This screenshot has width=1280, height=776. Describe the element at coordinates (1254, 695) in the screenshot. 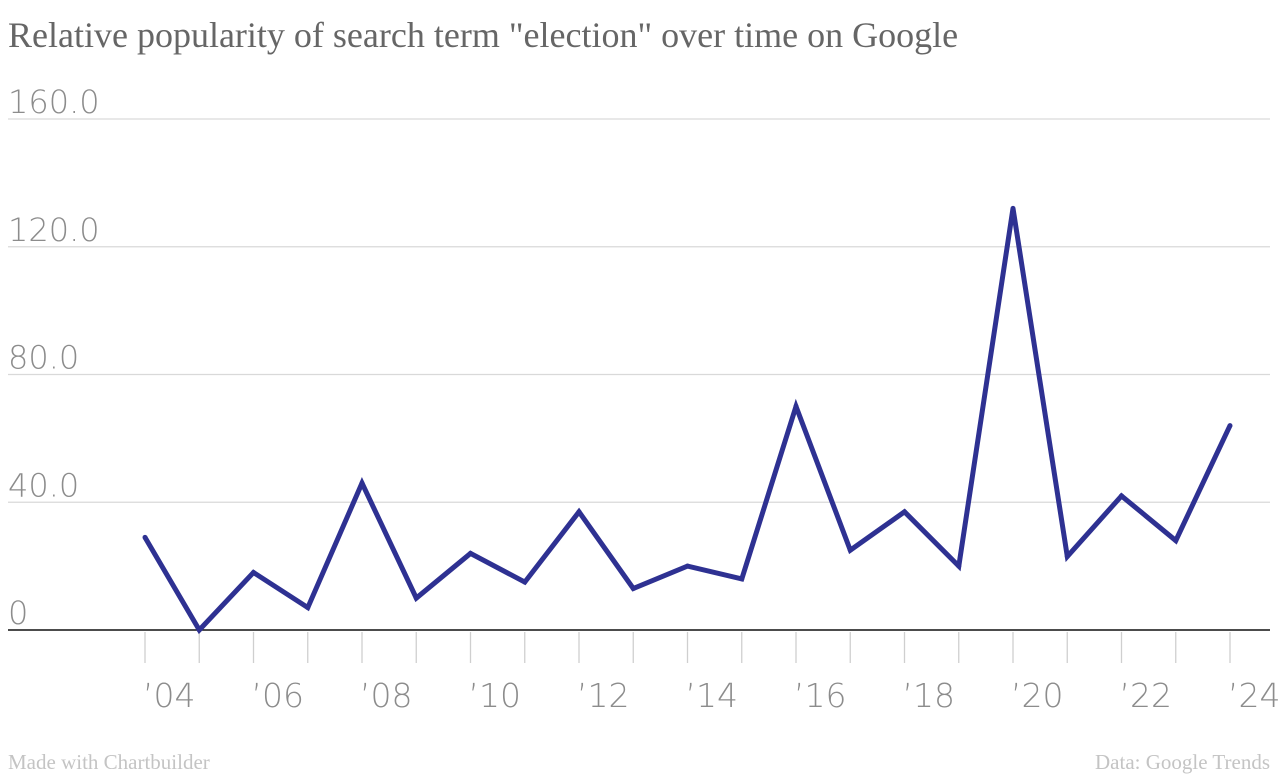

I see `x-tick-label: ’24` at that location.